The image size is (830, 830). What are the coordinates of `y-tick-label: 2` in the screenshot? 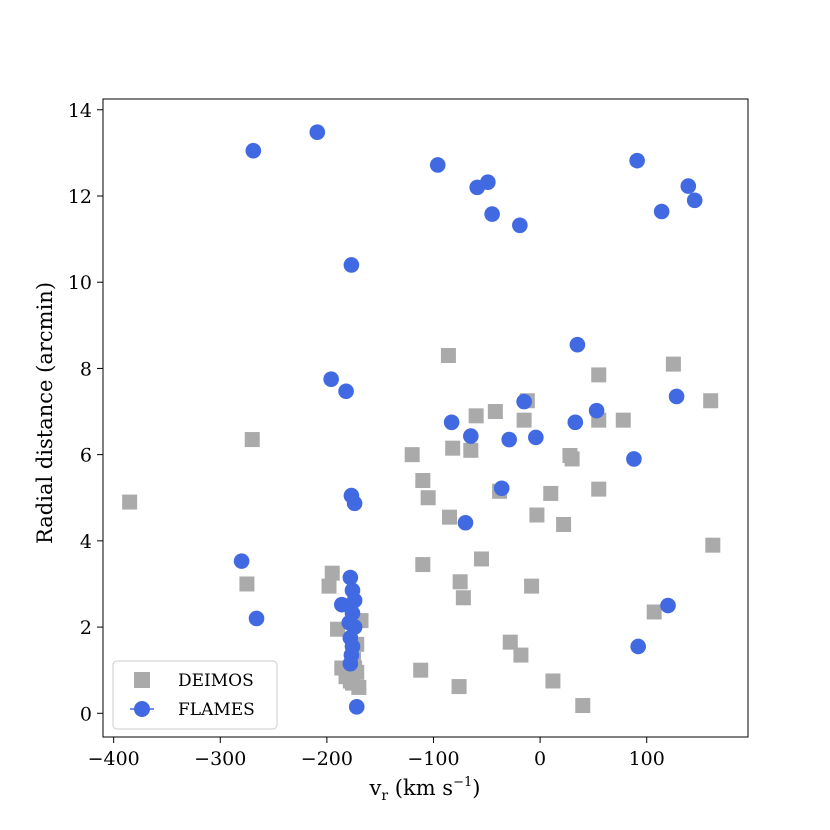 It's located at (86, 628).